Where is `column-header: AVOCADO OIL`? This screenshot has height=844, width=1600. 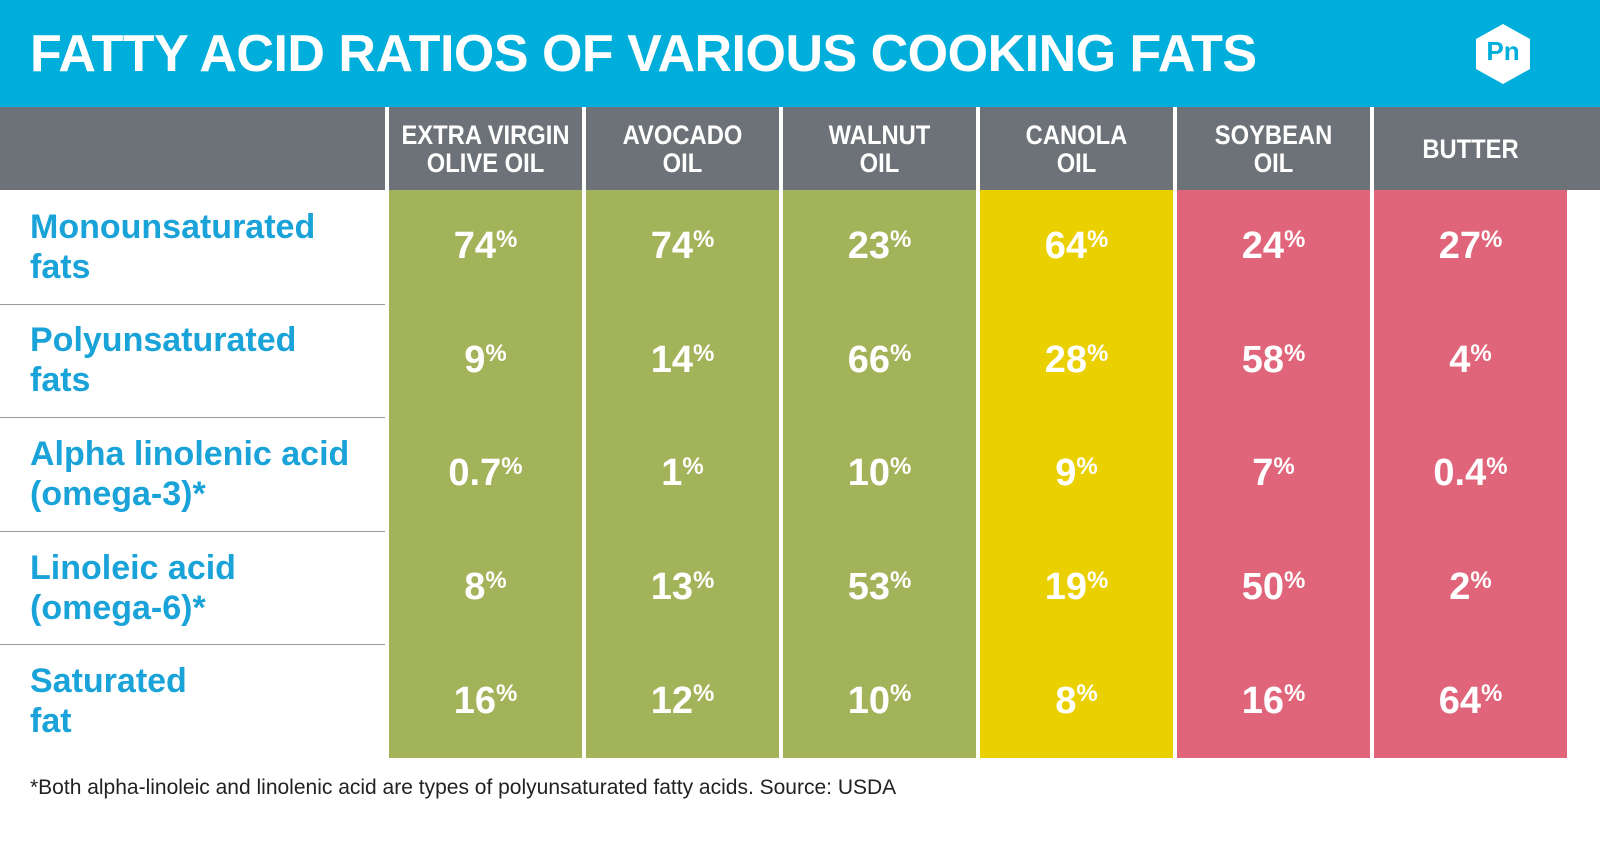 column-header: AVOCADO OIL is located at coordinates (682, 148).